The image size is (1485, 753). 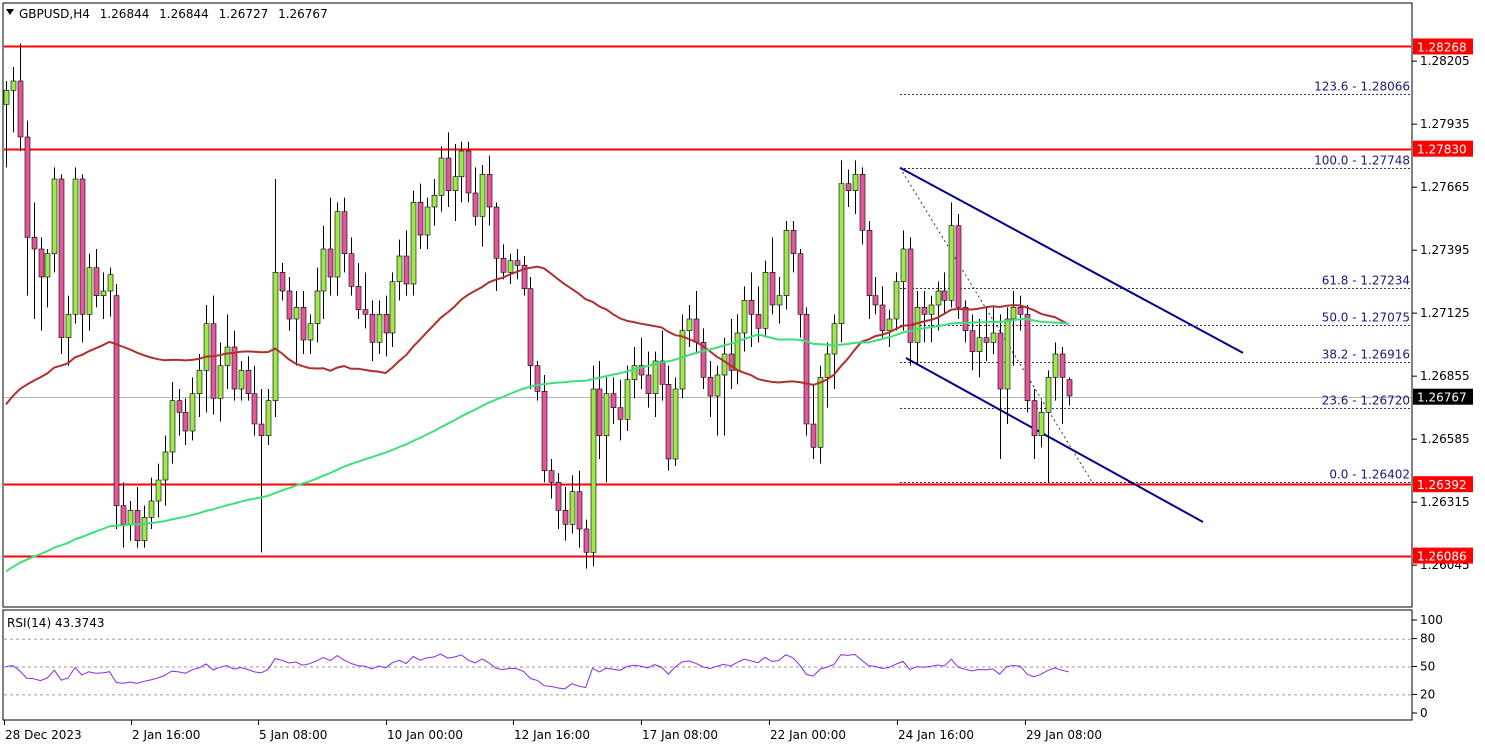 What do you see at coordinates (537, 671) in the screenshot?
I see `rsi-line` at bounding box center [537, 671].